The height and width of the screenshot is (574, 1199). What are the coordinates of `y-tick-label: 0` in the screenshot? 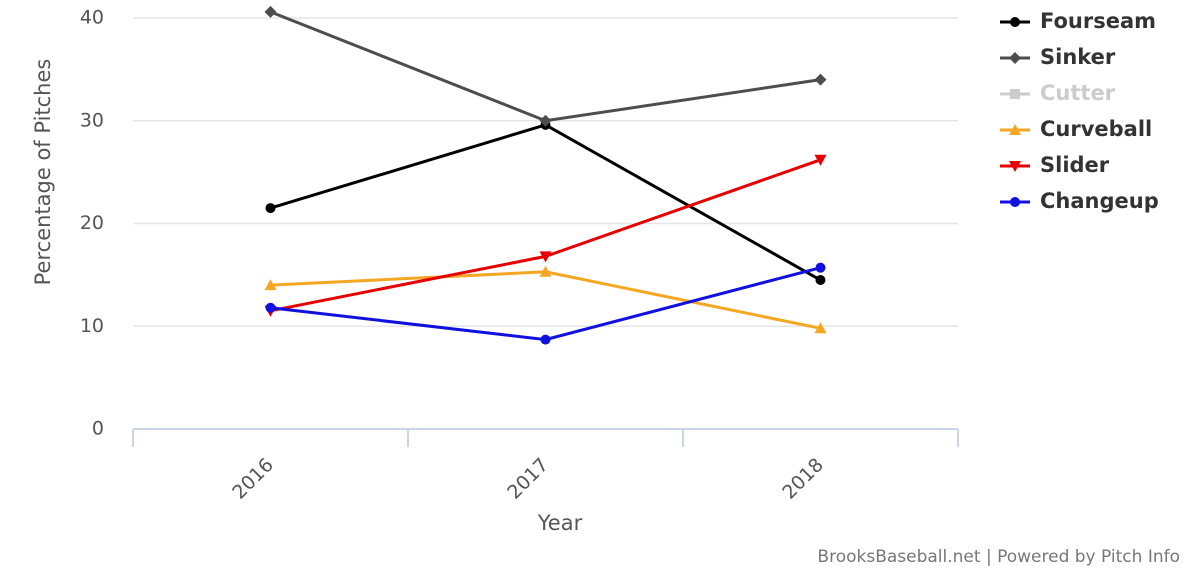 It's located at (98, 429).